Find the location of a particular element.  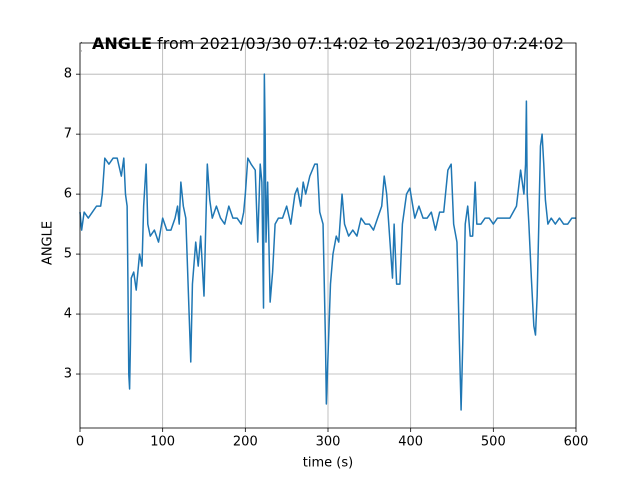

x-tick-label: 600 is located at coordinates (576, 442).